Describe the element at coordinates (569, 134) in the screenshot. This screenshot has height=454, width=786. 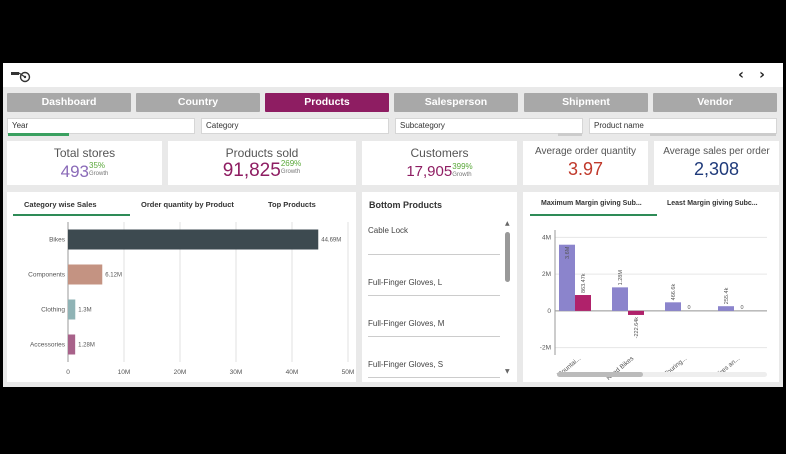
I see `filter-subcategory-selection-bar` at that location.